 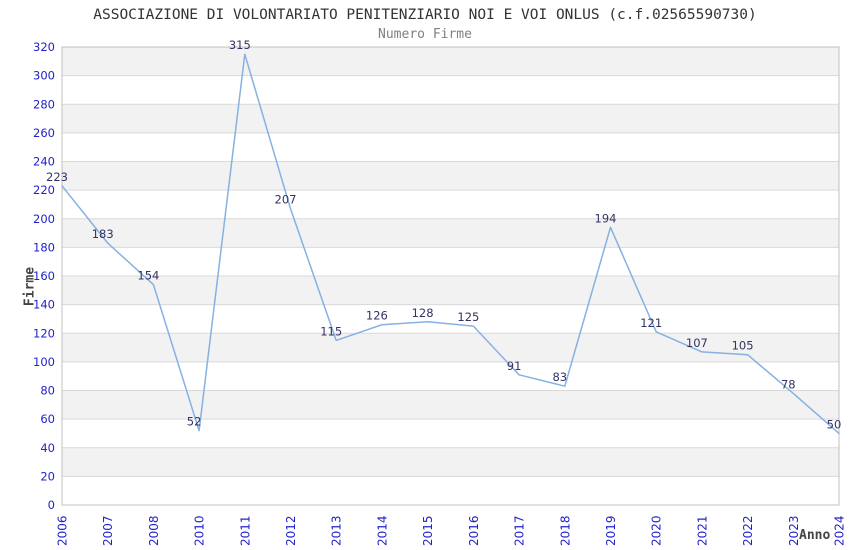 I want to click on data-label: 91, so click(x=514, y=366).